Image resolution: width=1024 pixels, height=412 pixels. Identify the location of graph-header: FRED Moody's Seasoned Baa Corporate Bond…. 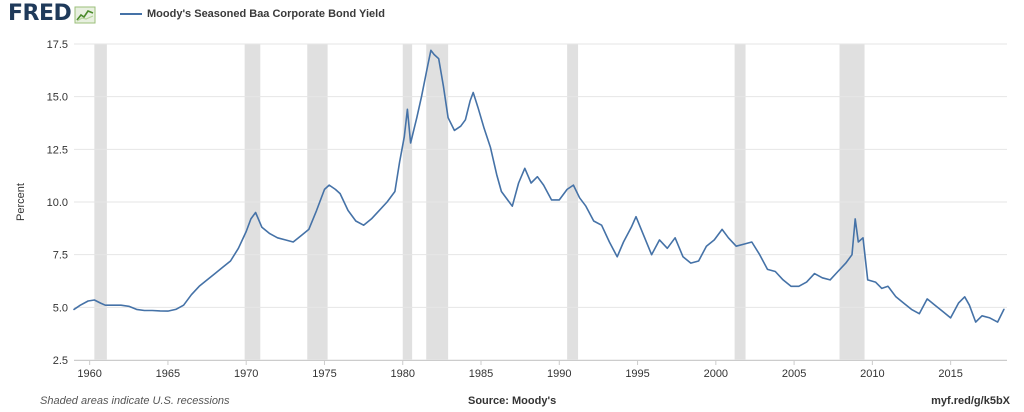
(512, 14).